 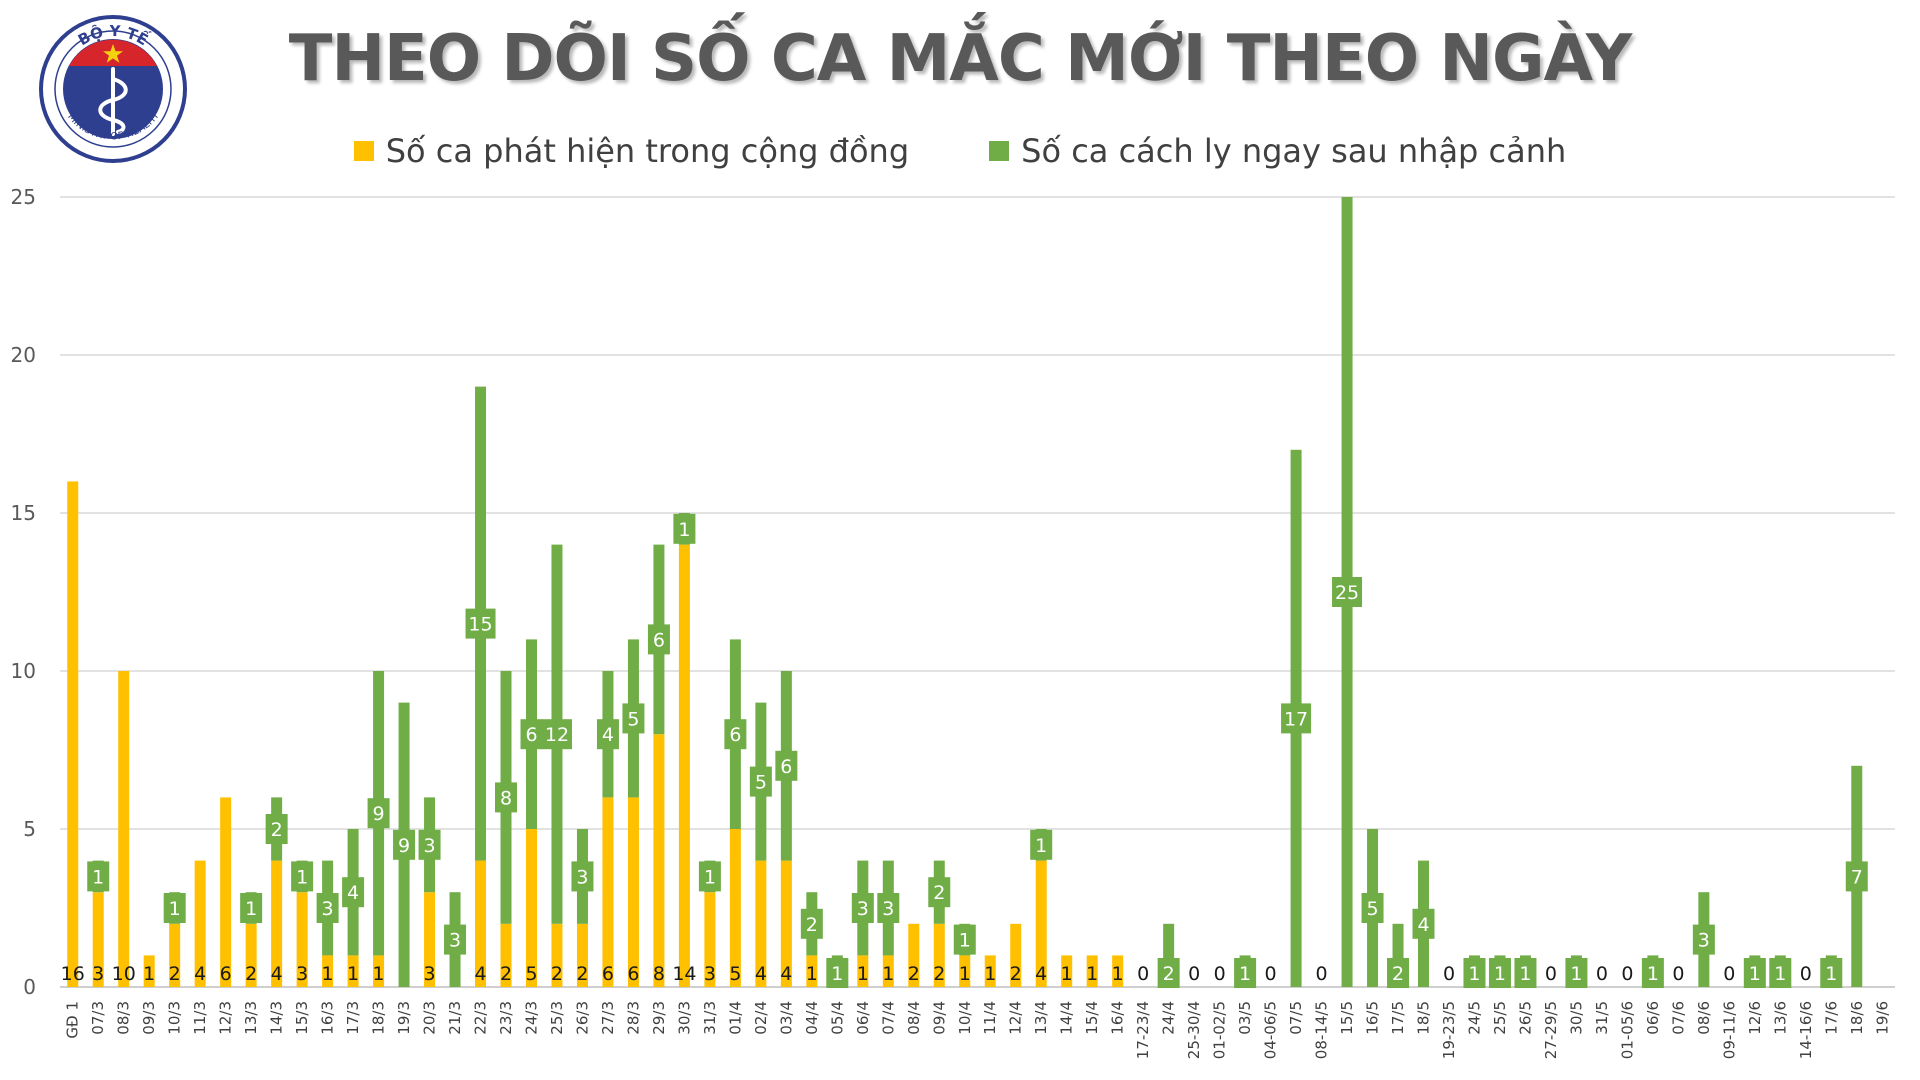 What do you see at coordinates (363, 151) in the screenshot?
I see `legend-swatch-community` at bounding box center [363, 151].